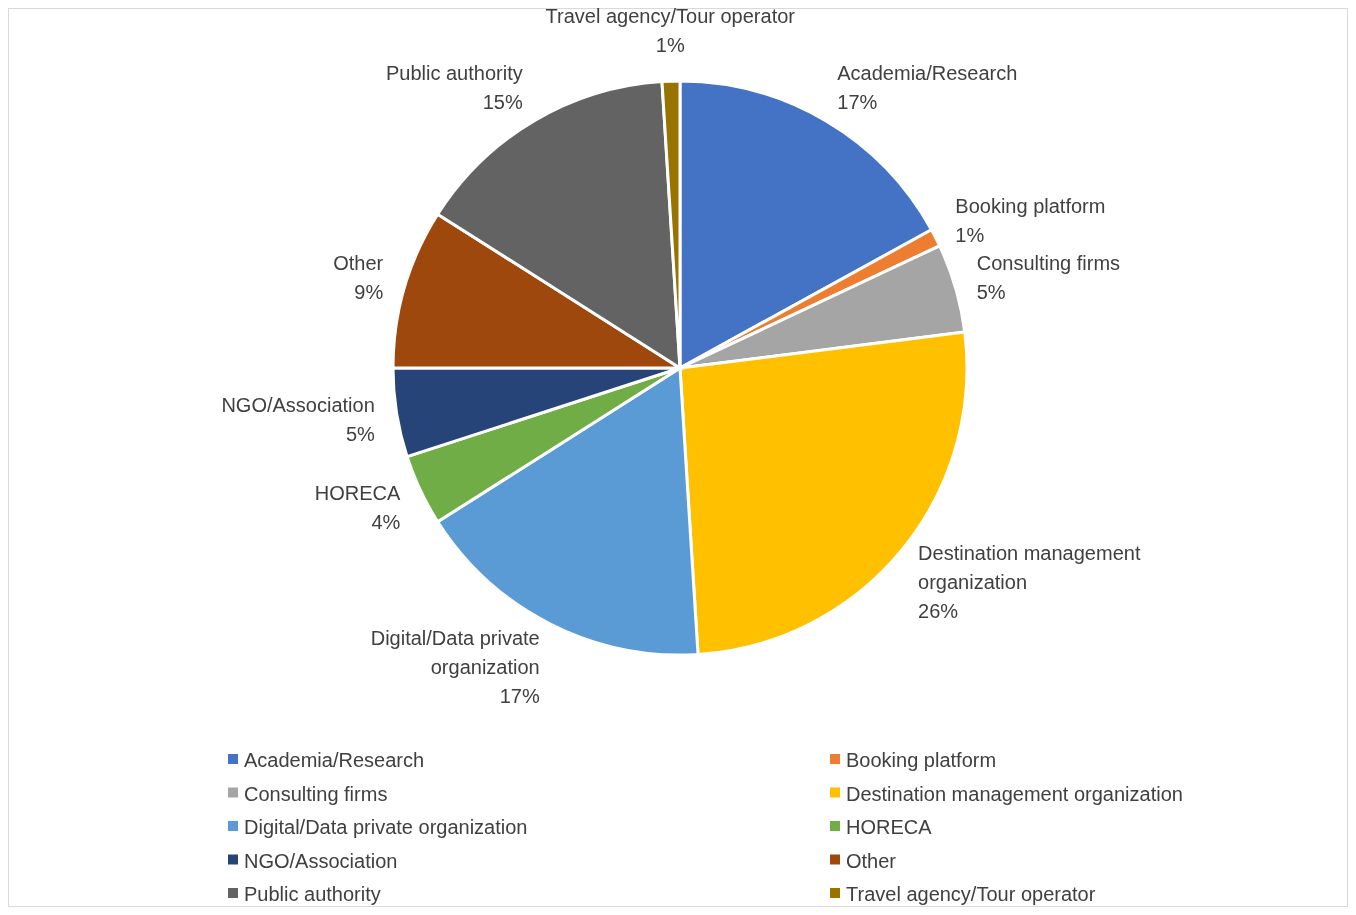 This screenshot has height=915, width=1356. What do you see at coordinates (321, 860) in the screenshot?
I see `legend-label: NGO/Association` at bounding box center [321, 860].